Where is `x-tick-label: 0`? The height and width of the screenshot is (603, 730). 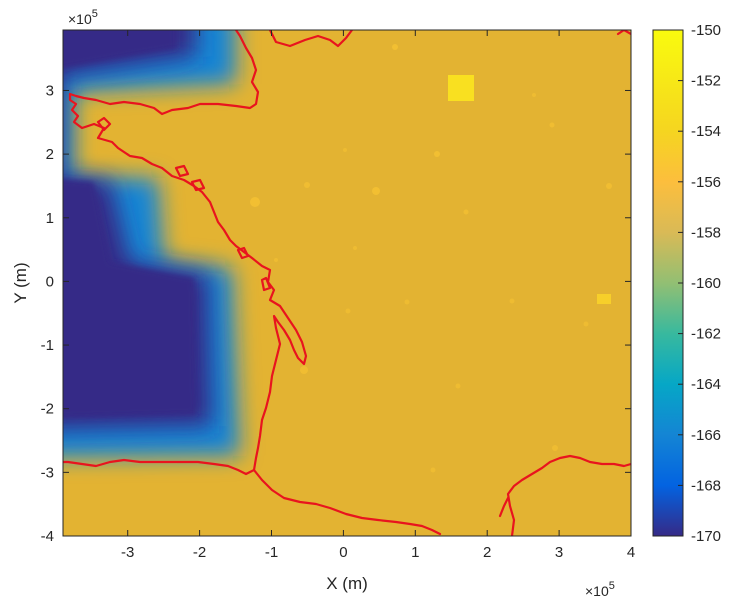 x-tick-label: 0 is located at coordinates (343, 552).